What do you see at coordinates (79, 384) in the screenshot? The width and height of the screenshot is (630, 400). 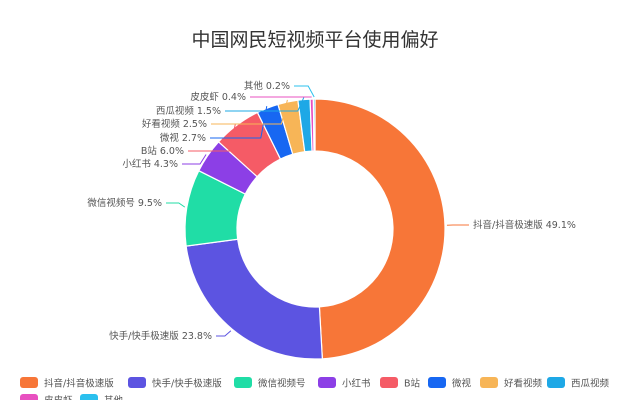 I see `legend-label-0: 抖音/抖音极速版` at bounding box center [79, 384].